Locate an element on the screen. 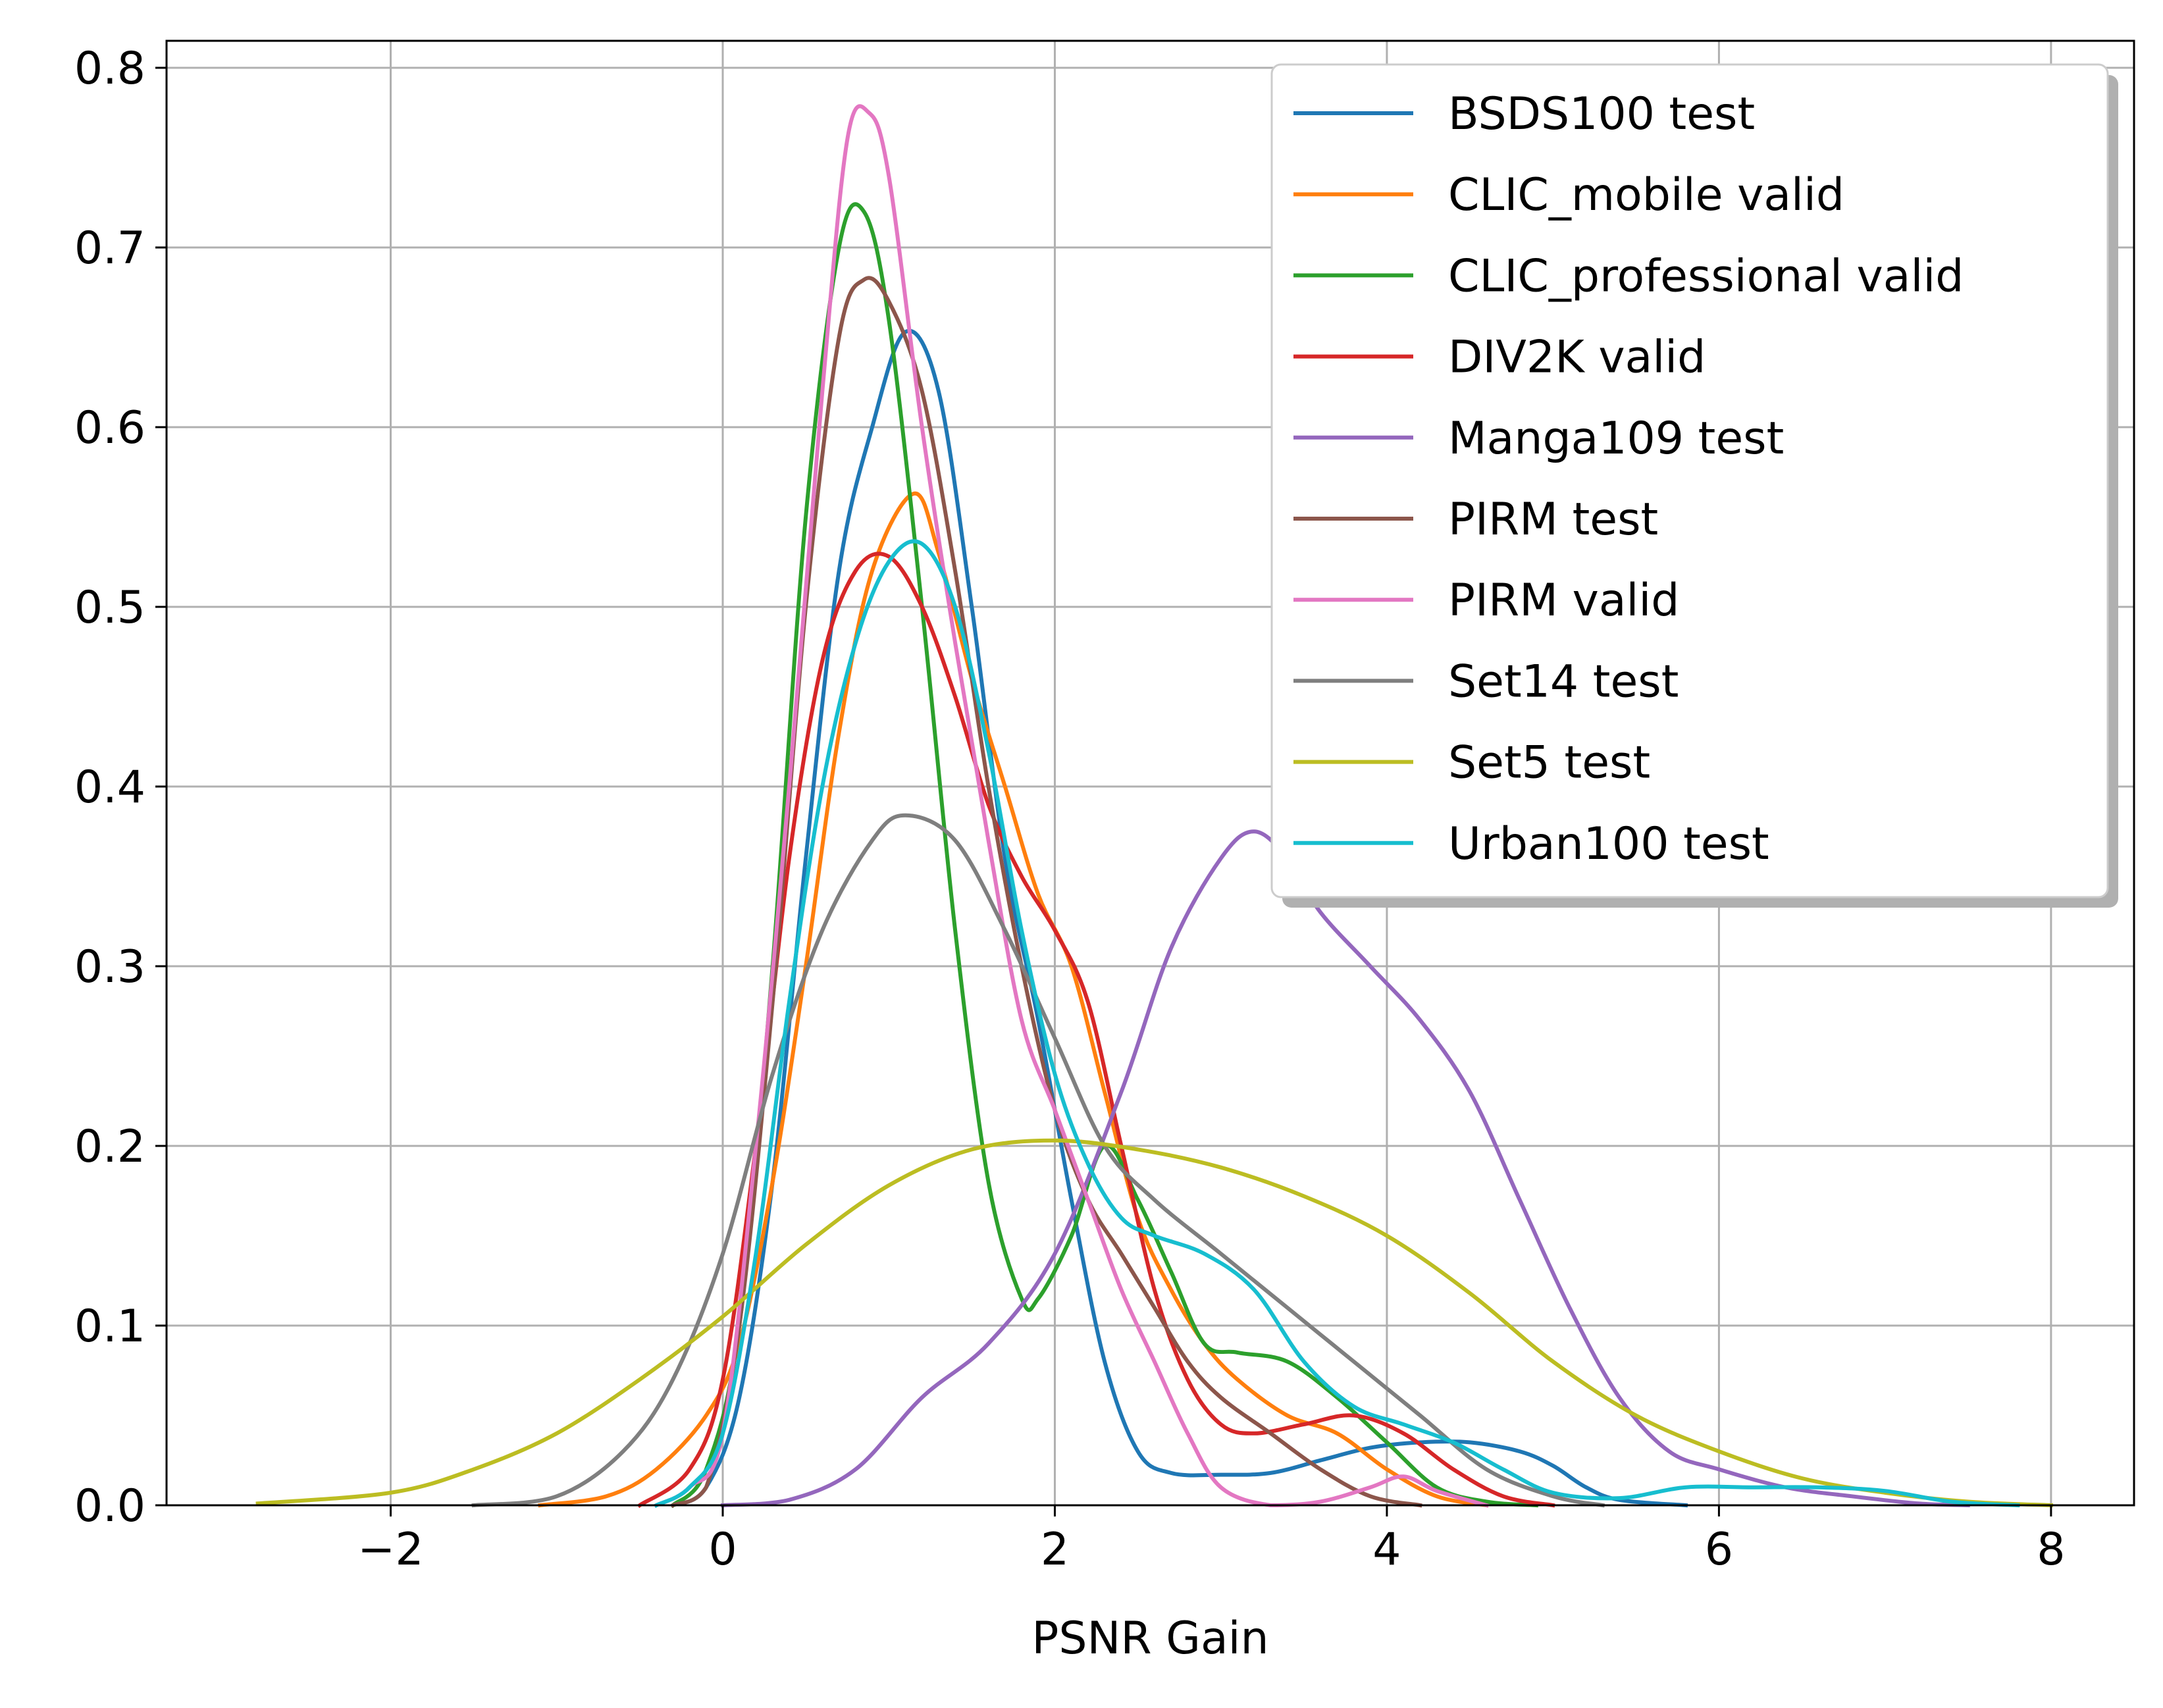  x-tick-label: 0 is located at coordinates (722, 1550).